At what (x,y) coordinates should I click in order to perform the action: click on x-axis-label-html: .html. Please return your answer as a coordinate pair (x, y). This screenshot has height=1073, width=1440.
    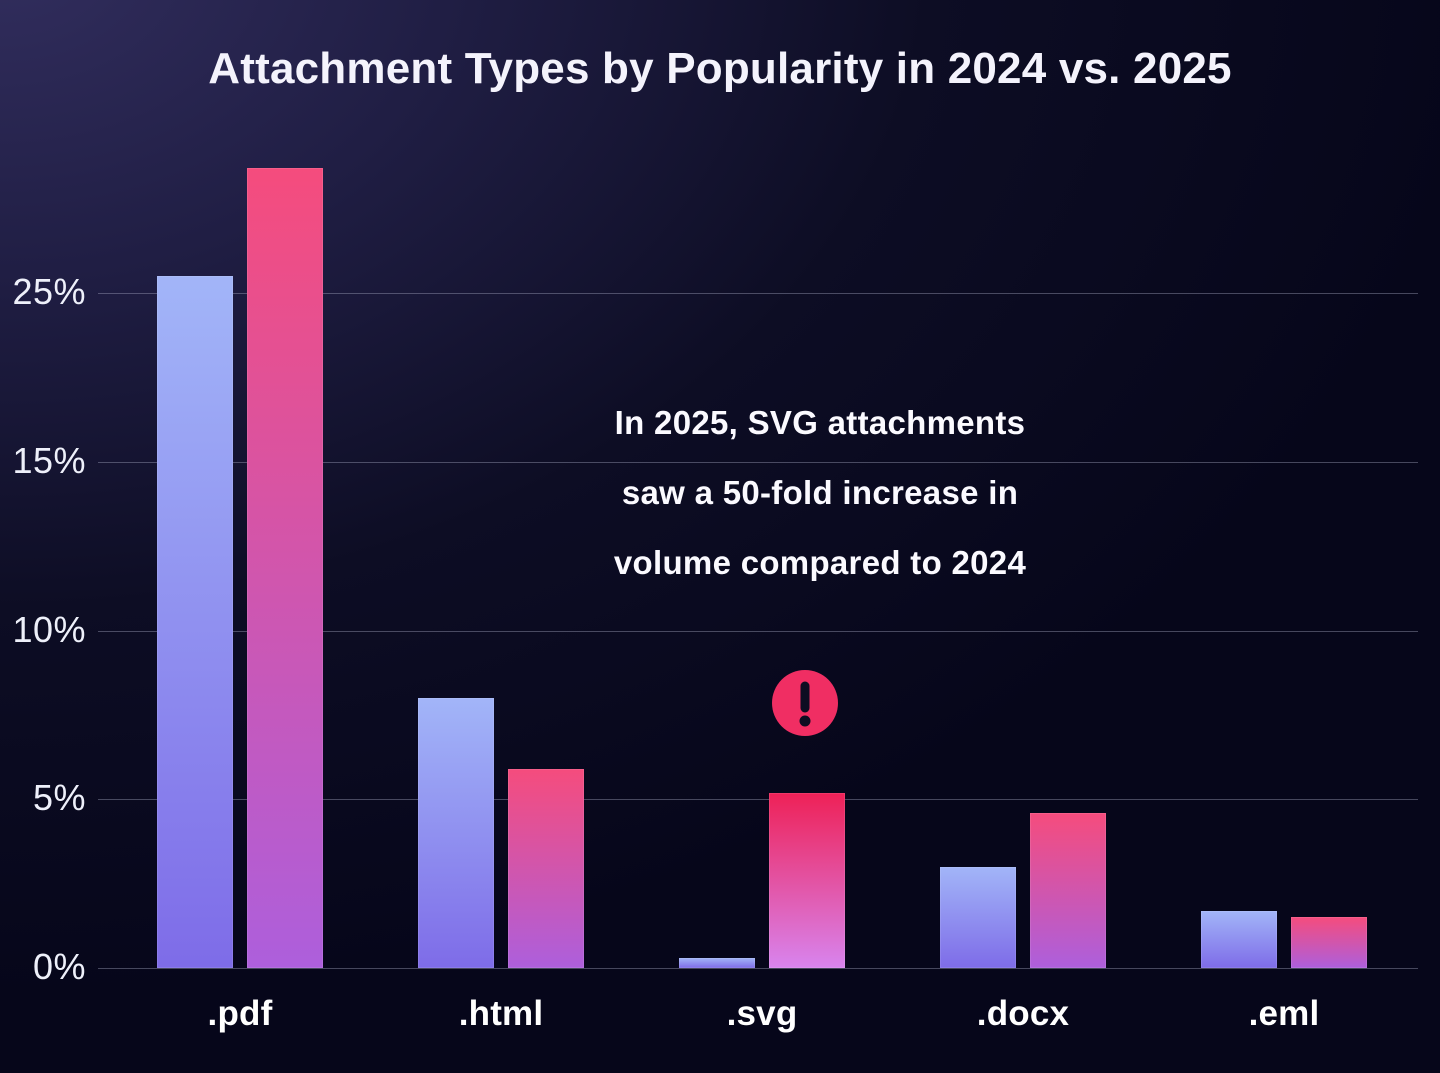
    Looking at the image, I should click on (501, 1013).